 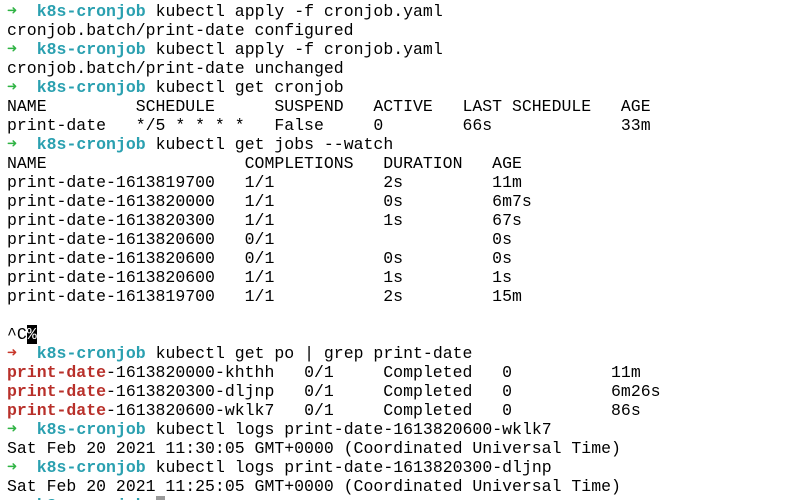 What do you see at coordinates (353, 467) in the screenshot?
I see `command: kubectl logs print-date-1613820300-dljnp` at bounding box center [353, 467].